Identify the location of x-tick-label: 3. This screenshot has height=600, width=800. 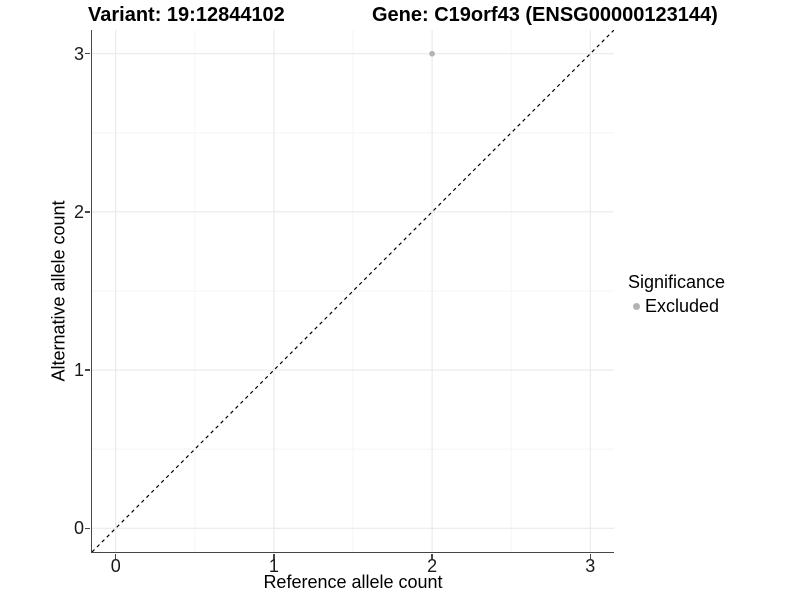
(590, 566).